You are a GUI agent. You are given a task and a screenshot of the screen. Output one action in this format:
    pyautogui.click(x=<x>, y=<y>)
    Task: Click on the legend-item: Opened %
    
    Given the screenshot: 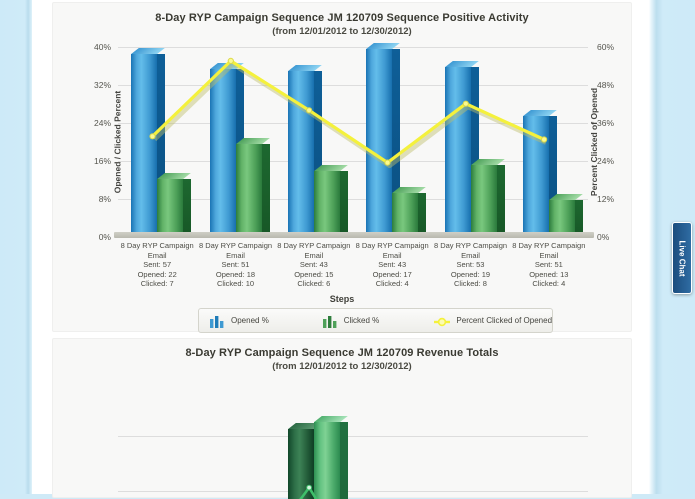 What is the action you would take?
    pyautogui.click(x=255, y=321)
    